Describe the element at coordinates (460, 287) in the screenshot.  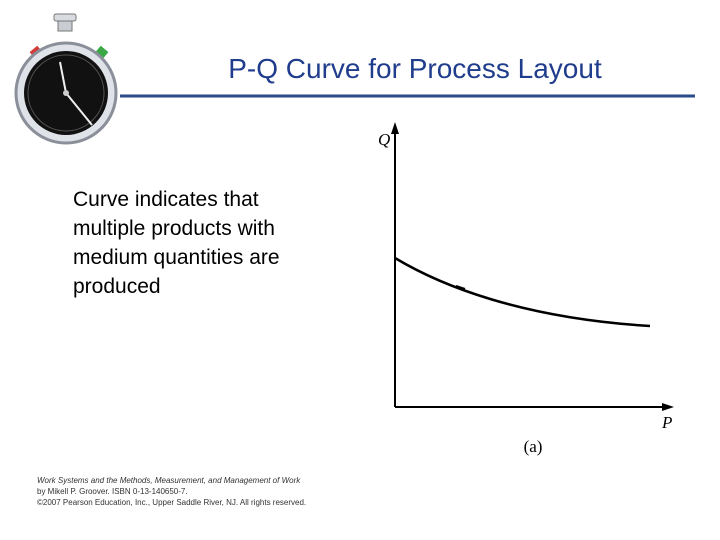
I see `curve-mark` at that location.